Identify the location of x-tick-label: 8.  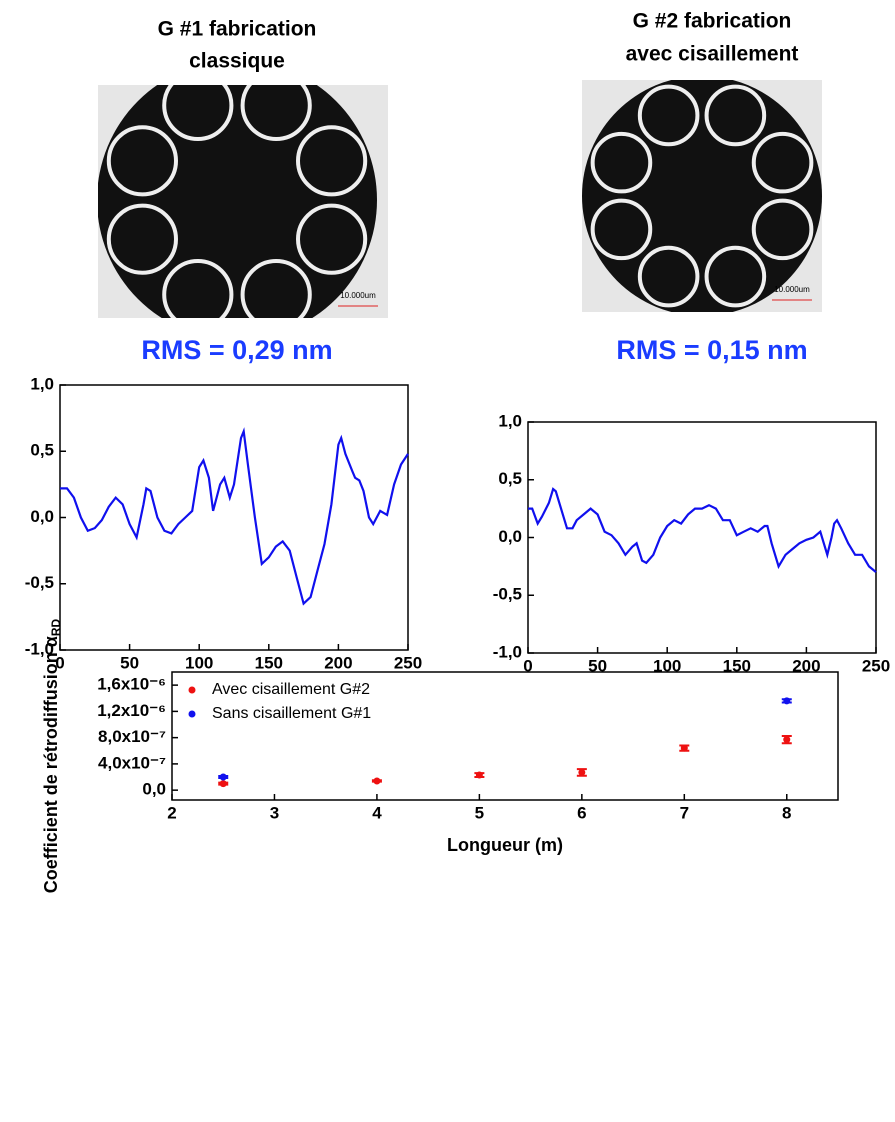
(786, 812).